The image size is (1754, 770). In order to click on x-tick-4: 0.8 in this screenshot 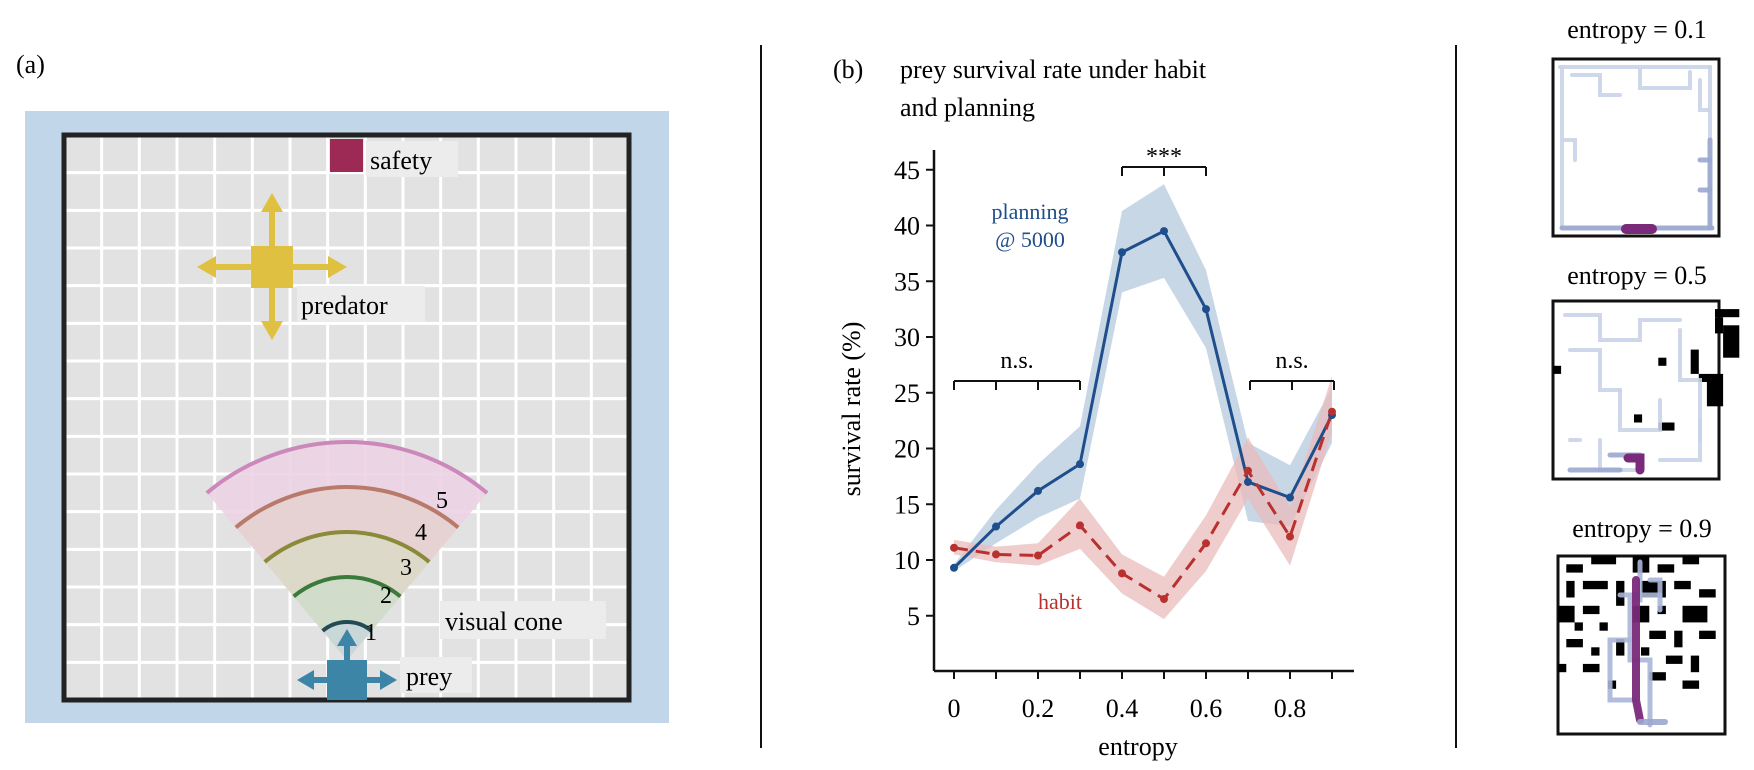, I will do `click(1290, 708)`.